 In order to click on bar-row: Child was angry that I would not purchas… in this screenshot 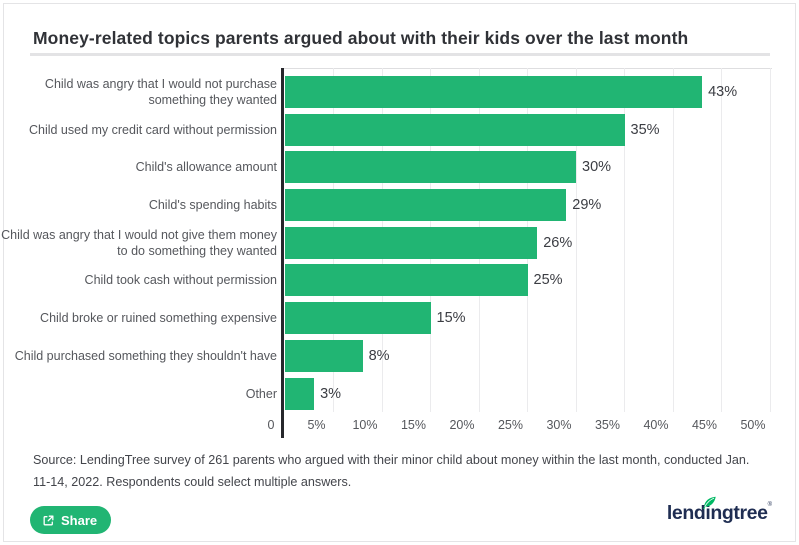, I will do `click(399, 92)`.